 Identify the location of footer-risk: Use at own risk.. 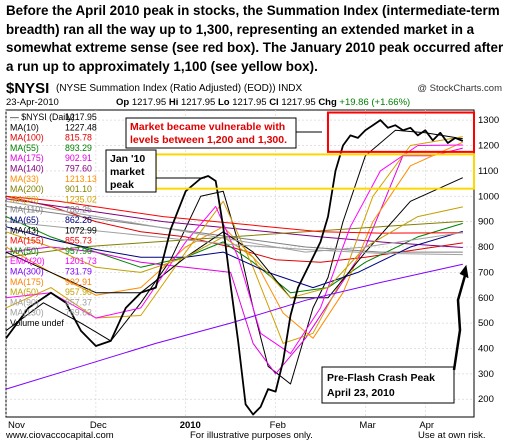
(452, 435).